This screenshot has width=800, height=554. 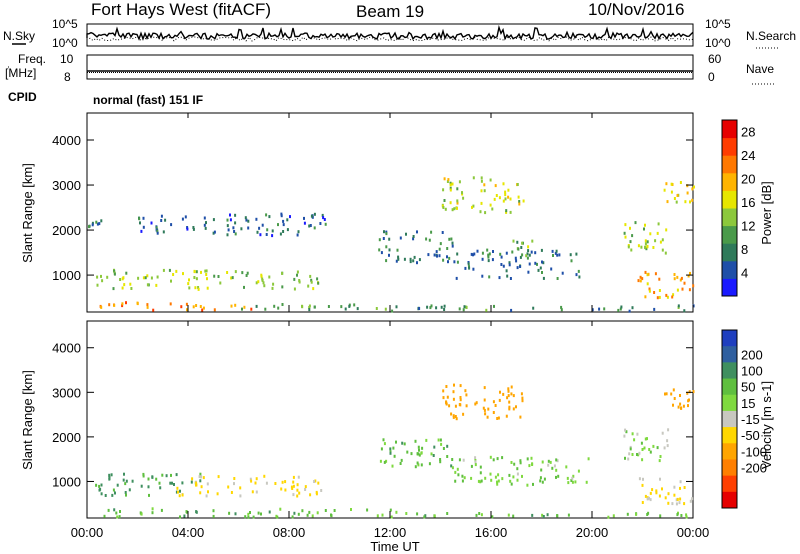 What do you see at coordinates (66, 140) in the screenshot?
I see `y-tick-label: 4000` at bounding box center [66, 140].